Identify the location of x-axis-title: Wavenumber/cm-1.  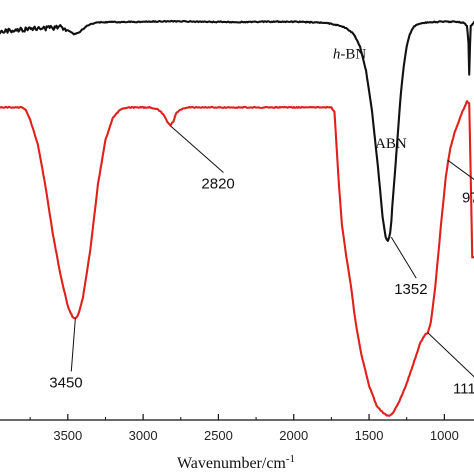
(236, 462).